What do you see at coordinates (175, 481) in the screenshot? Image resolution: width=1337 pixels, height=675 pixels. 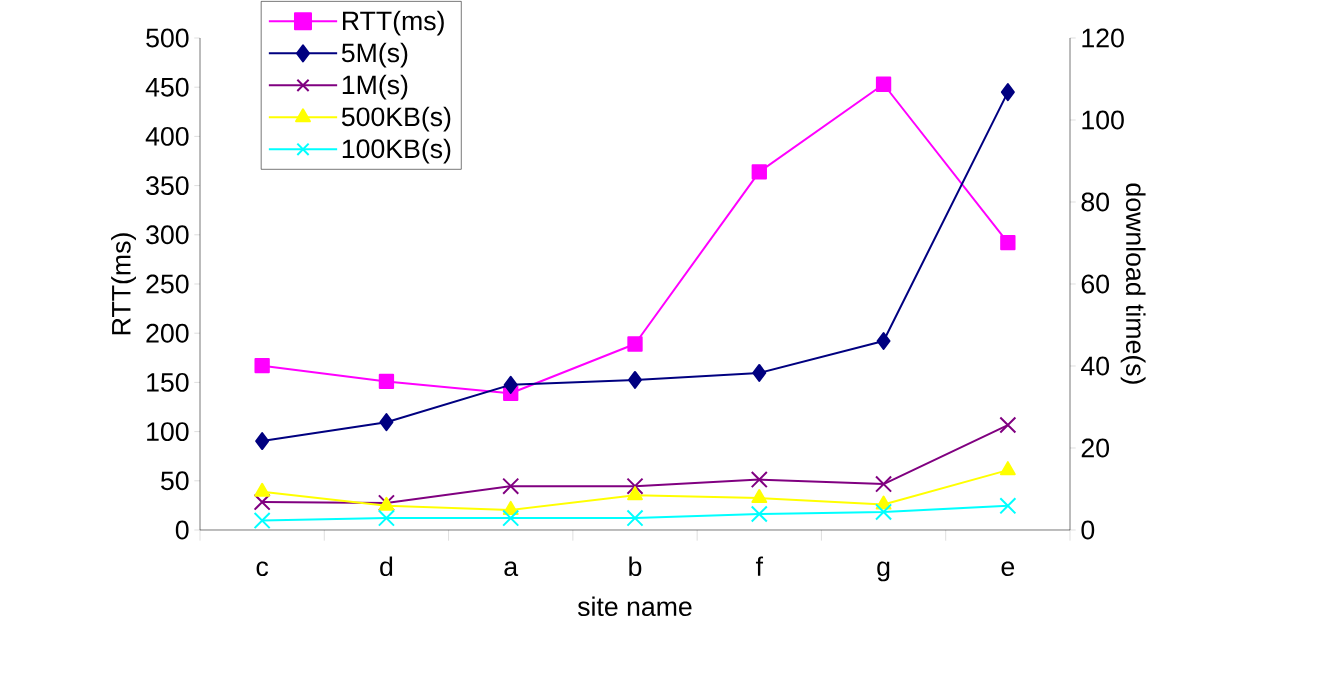 I see `y-tick-label: 50` at bounding box center [175, 481].